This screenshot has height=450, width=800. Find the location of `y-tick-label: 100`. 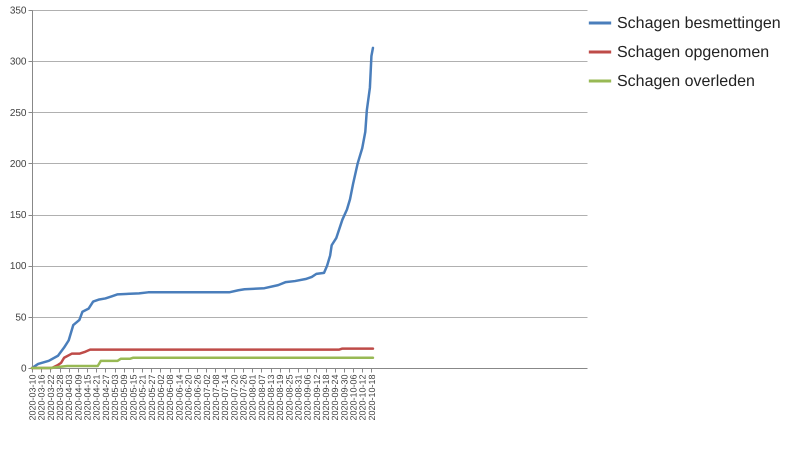

y-tick-label: 100 is located at coordinates (18, 266).